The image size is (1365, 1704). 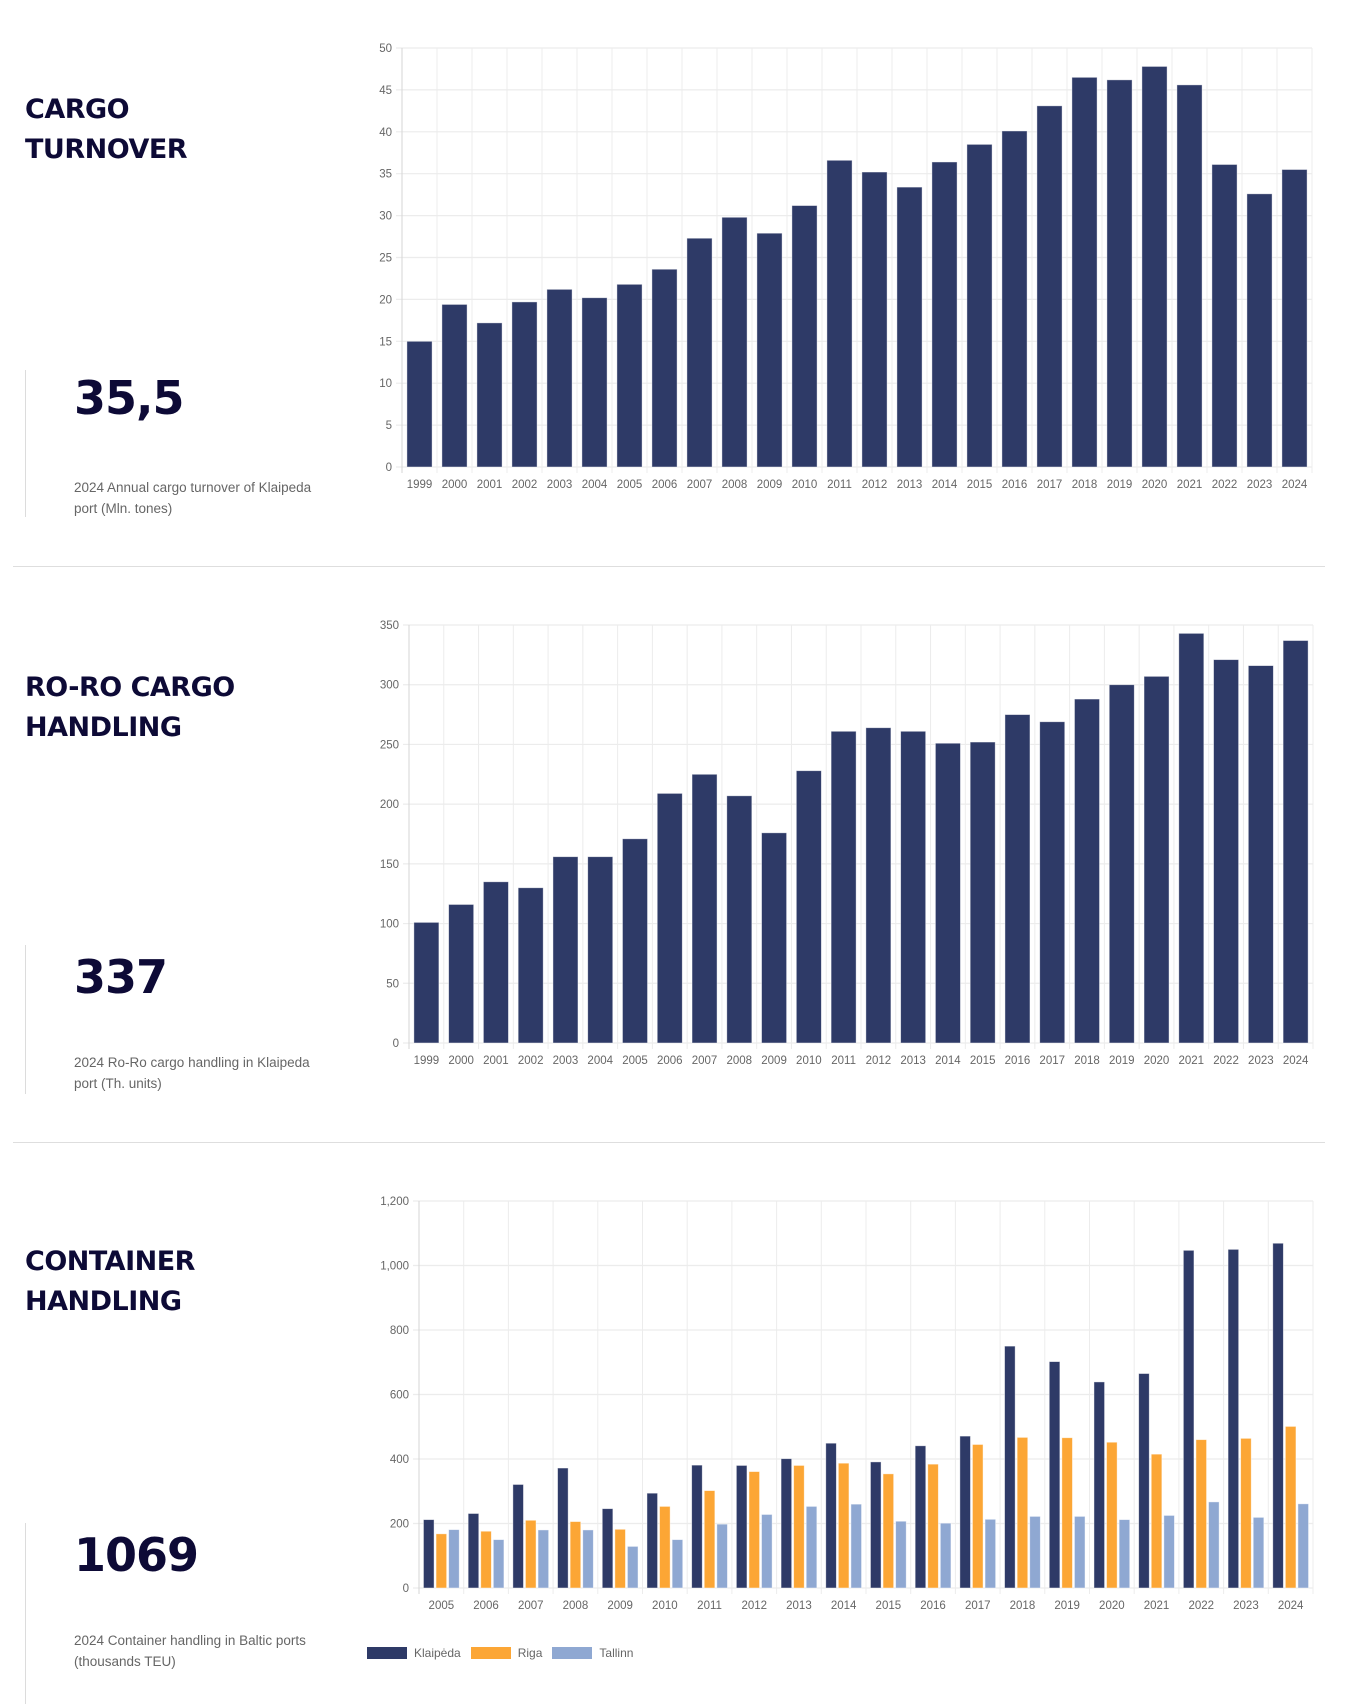 What do you see at coordinates (878, 885) in the screenshot?
I see `bar-klaipeda-2012` at bounding box center [878, 885].